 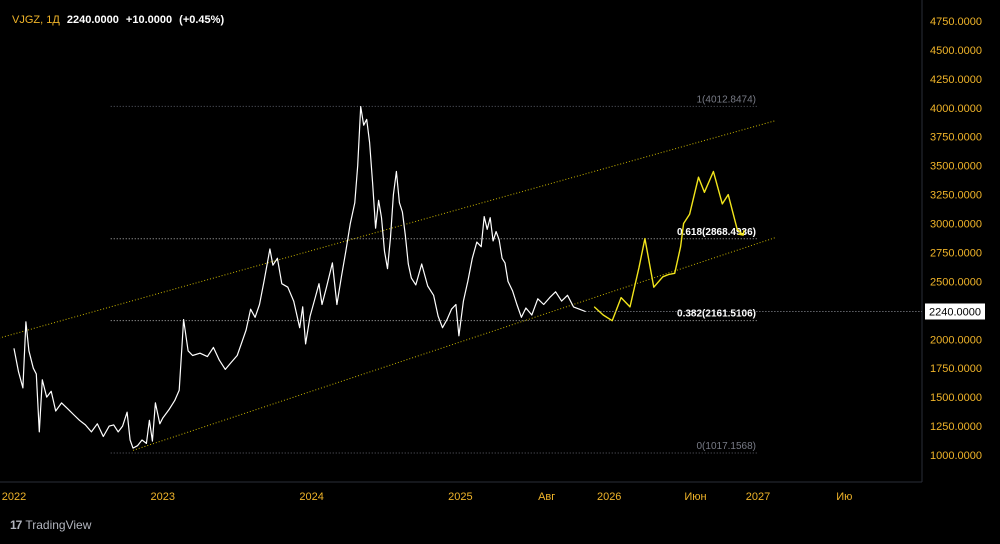 I want to click on y-tick-label: 2750.0000, so click(x=956, y=253).